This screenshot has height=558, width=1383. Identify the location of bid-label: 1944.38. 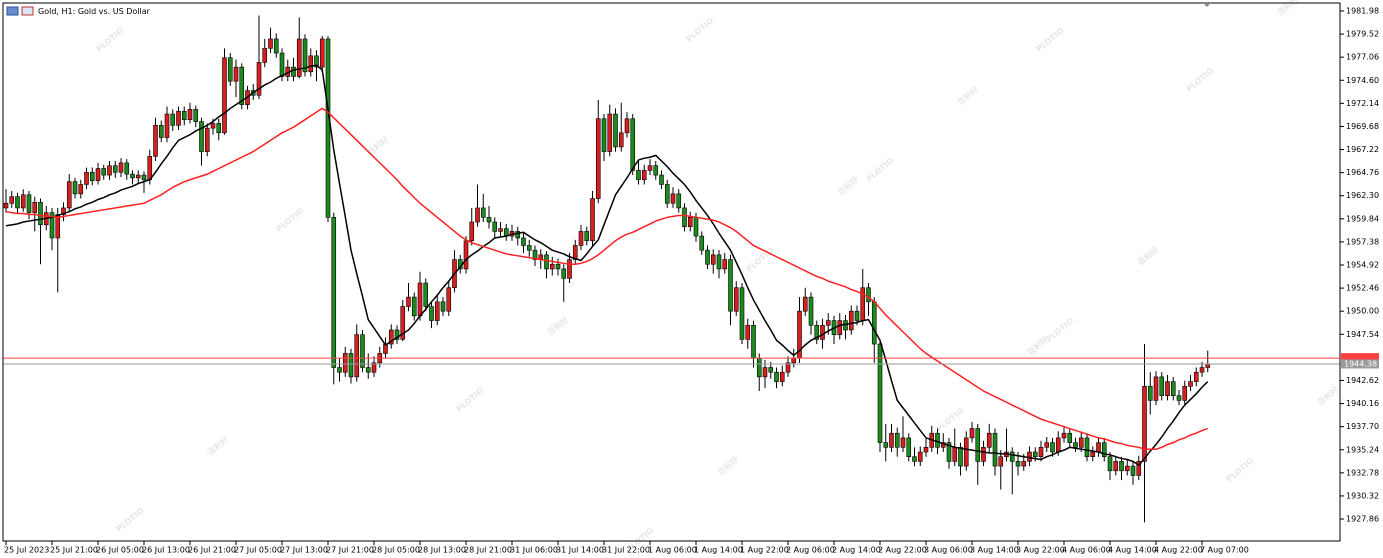
(1360, 363).